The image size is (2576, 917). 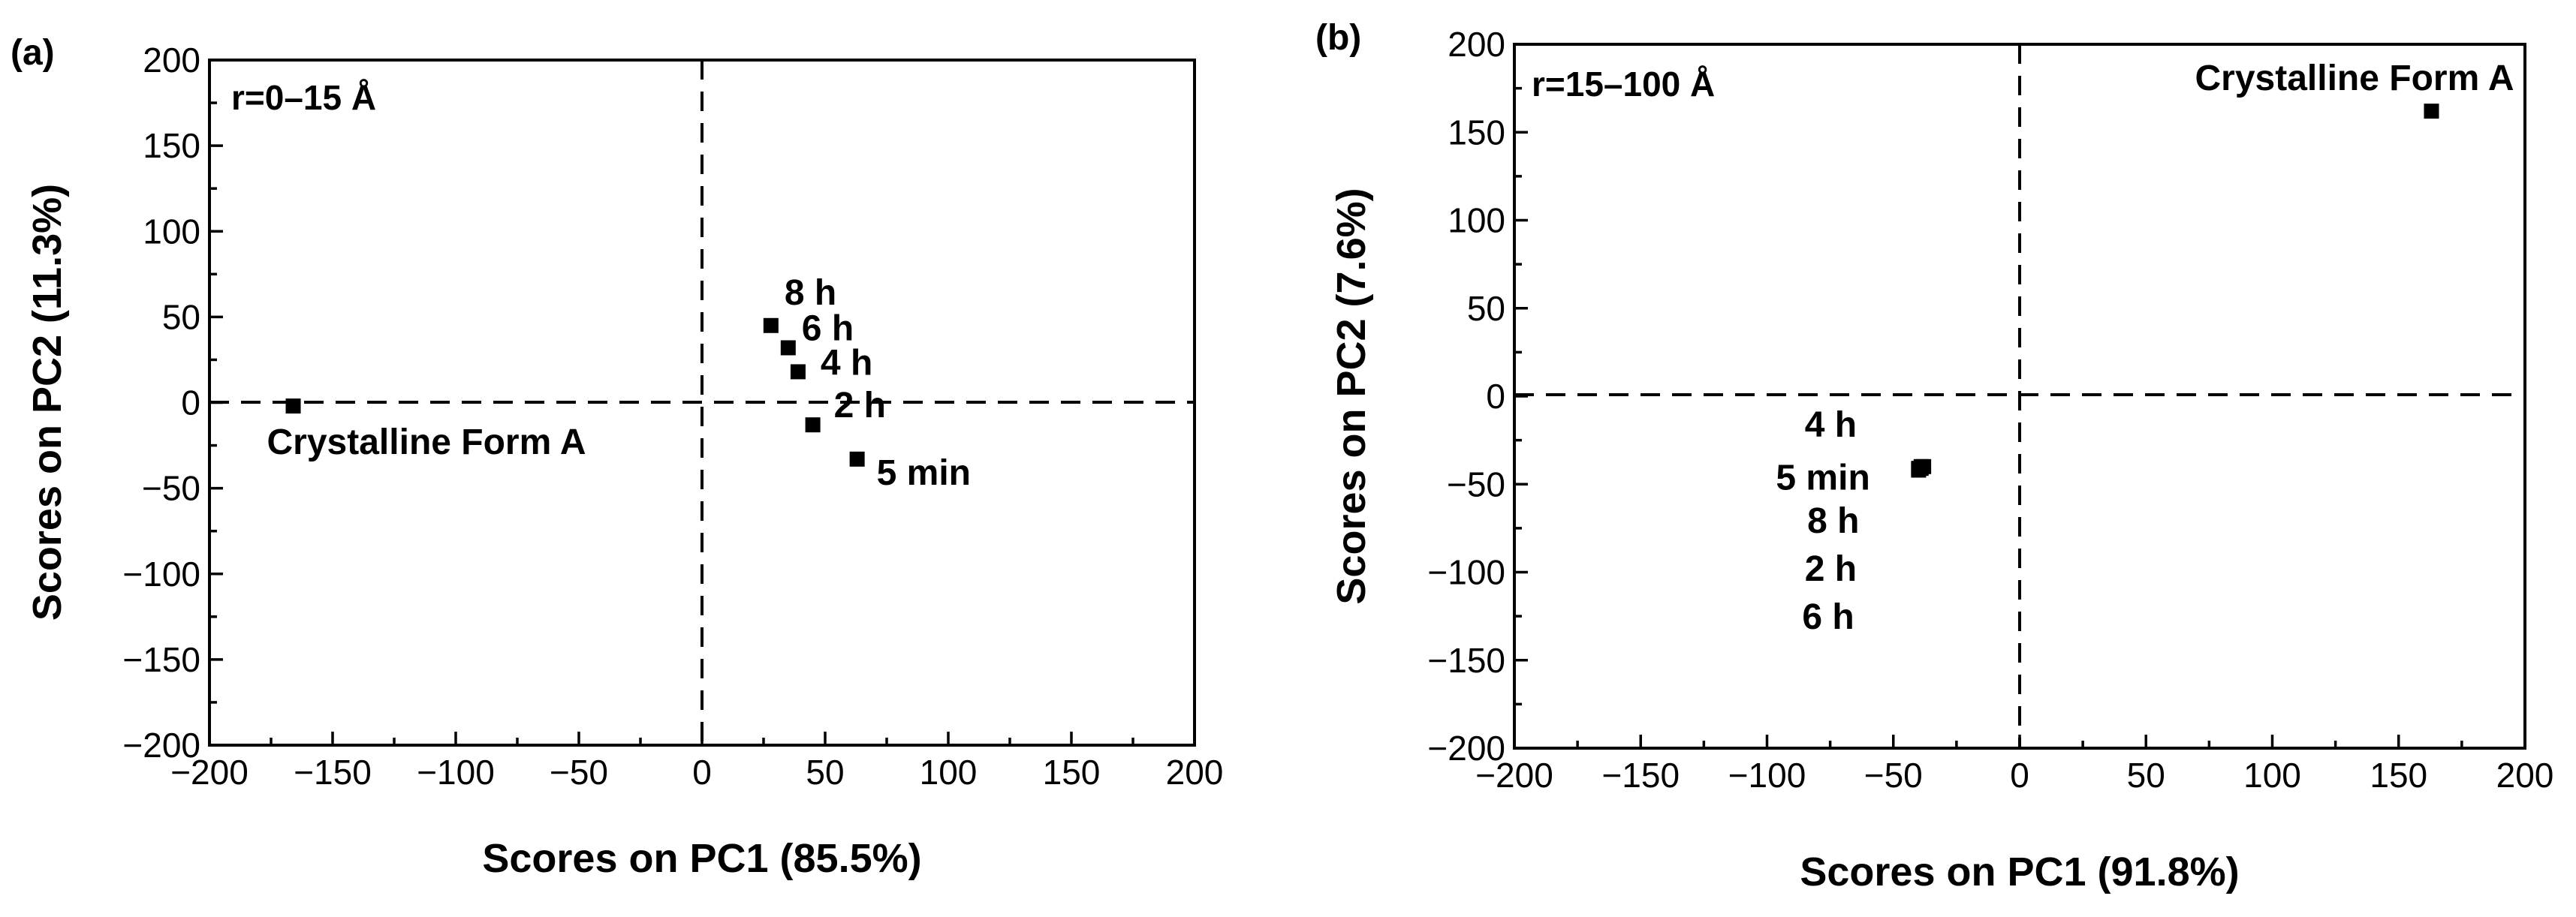 What do you see at coordinates (426, 442) in the screenshot?
I see `panel-a-point-label: Crystalline Form A` at bounding box center [426, 442].